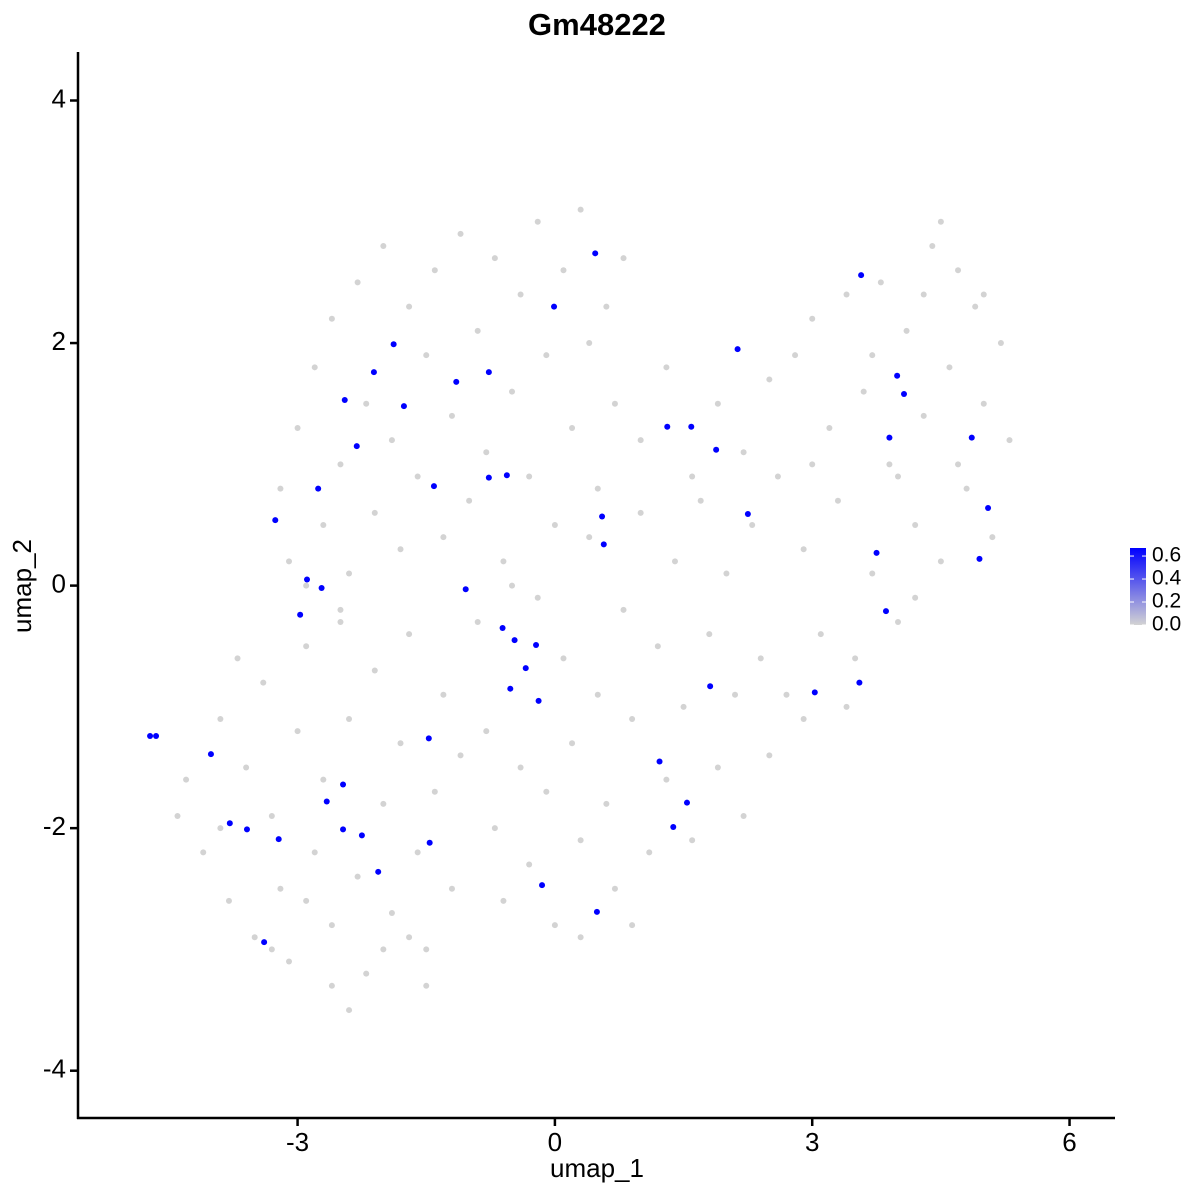 The height and width of the screenshot is (1200, 1200). I want to click on y-tick-label: -2, so click(54, 826).